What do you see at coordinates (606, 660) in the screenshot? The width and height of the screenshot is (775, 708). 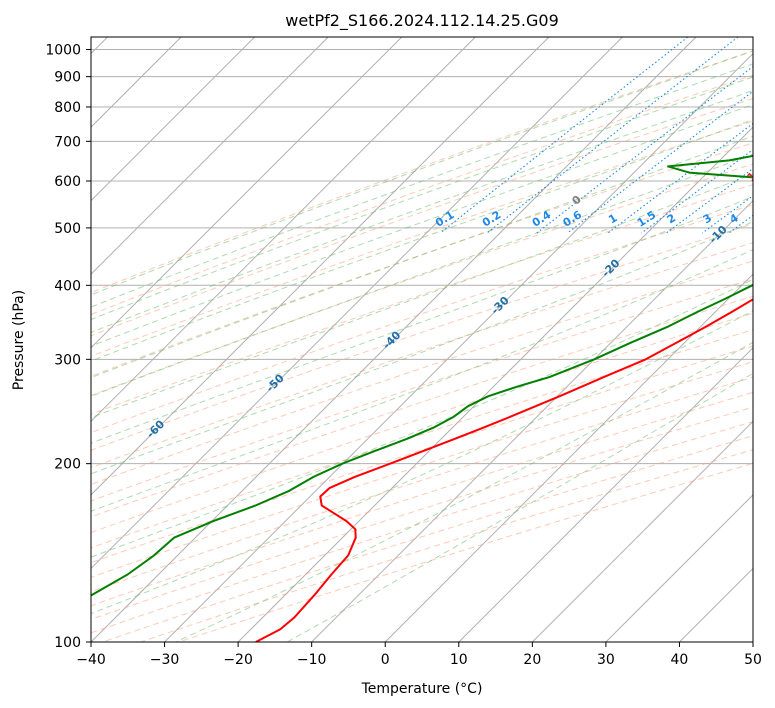 I see `x-tick-label: 30` at bounding box center [606, 660].